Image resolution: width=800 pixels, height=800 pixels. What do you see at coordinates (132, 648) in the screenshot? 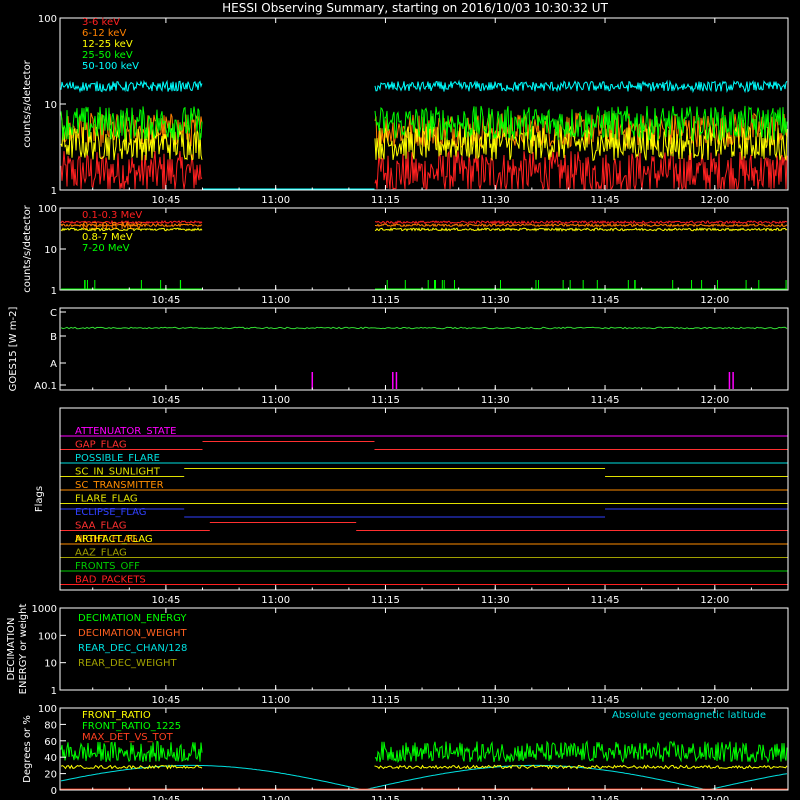
I see `legend-entry: REAR_DEC_CHAN/128` at bounding box center [132, 648].